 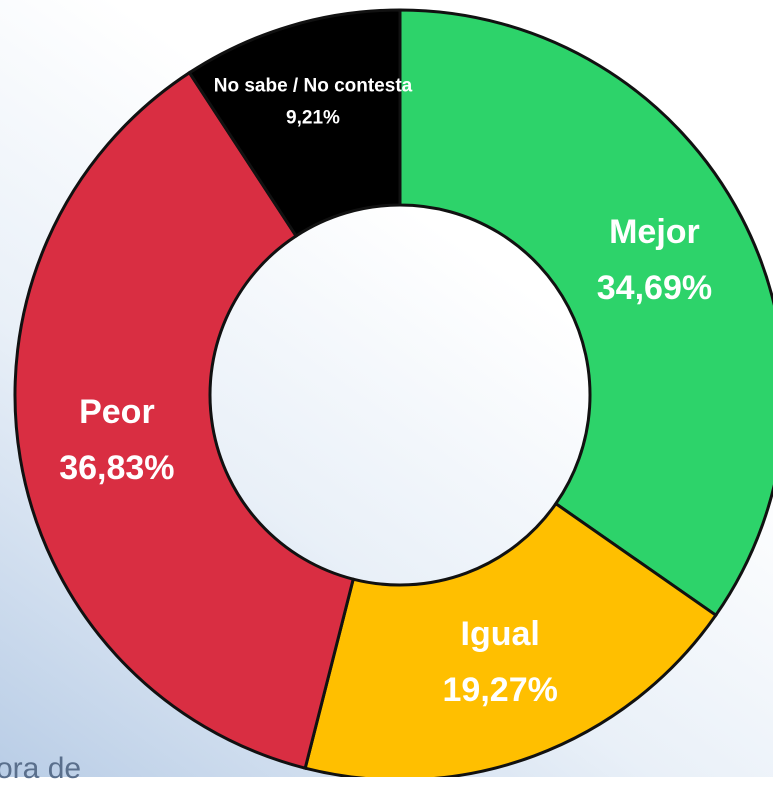 I want to click on segment-value-label: 36,83%, so click(x=116, y=468).